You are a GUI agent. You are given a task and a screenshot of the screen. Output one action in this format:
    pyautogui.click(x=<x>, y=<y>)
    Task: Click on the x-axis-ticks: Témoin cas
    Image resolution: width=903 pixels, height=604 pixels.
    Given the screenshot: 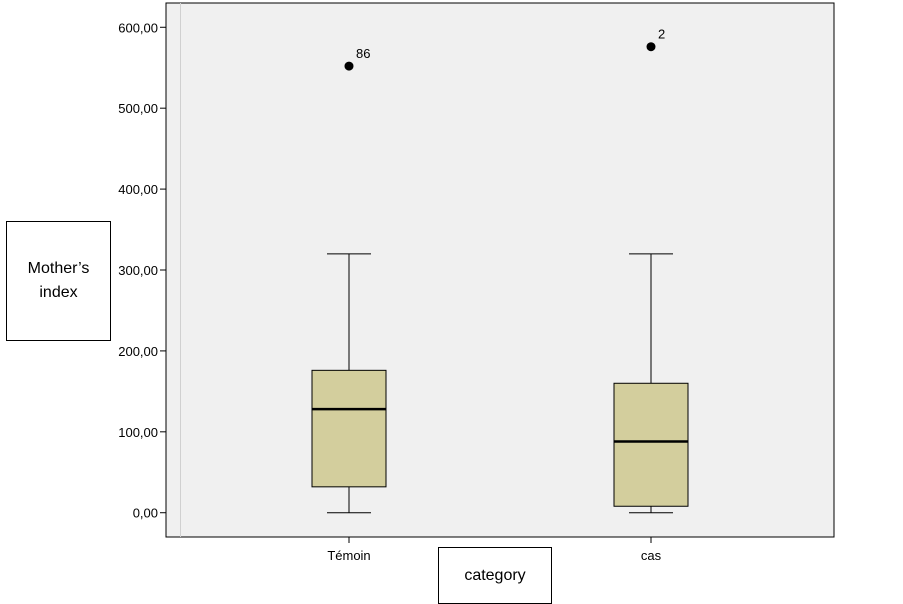 What is the action you would take?
    pyautogui.click(x=494, y=550)
    